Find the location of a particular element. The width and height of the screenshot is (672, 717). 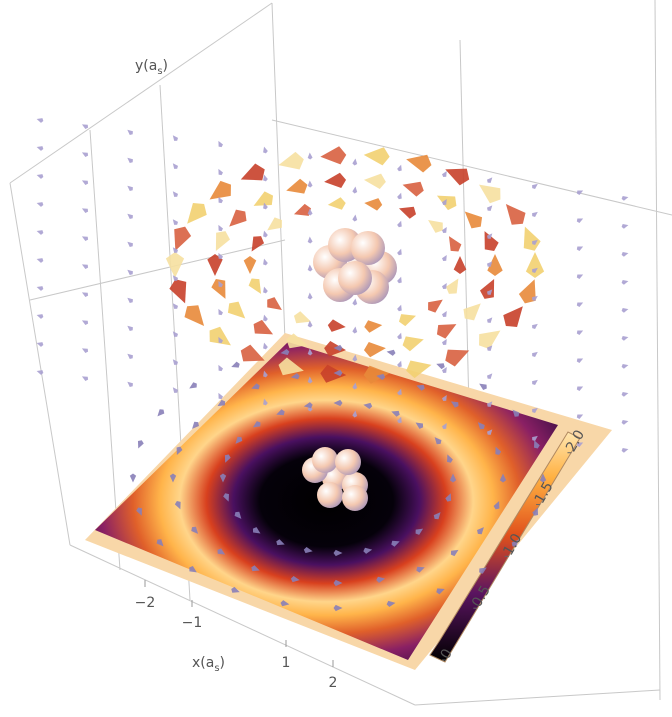

x-tick-label: 2 is located at coordinates (333, 683).